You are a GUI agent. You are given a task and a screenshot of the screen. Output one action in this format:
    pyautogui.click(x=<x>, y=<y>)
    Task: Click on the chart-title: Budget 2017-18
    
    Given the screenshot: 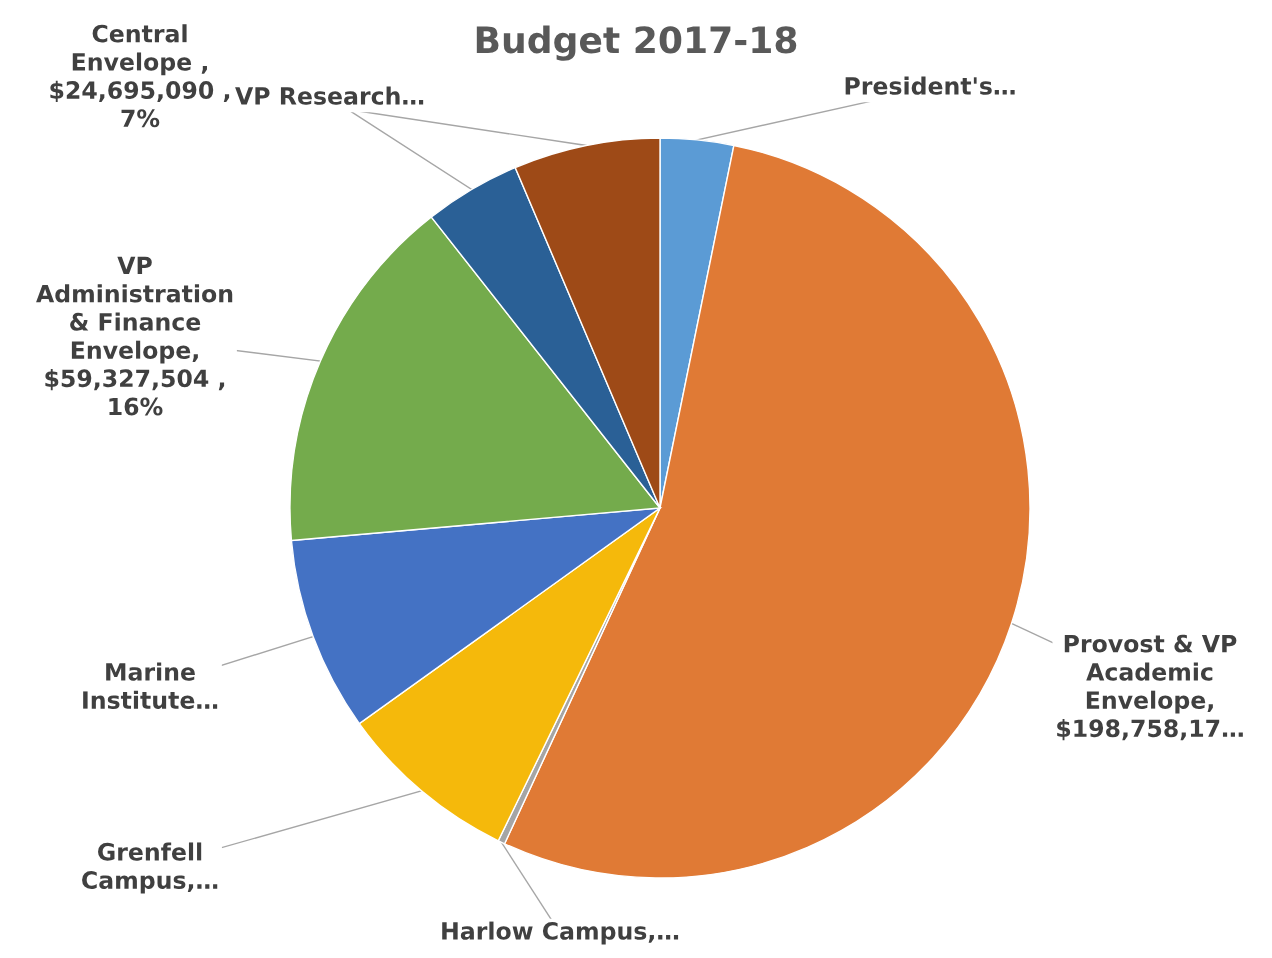 What is the action you would take?
    pyautogui.click(x=636, y=43)
    